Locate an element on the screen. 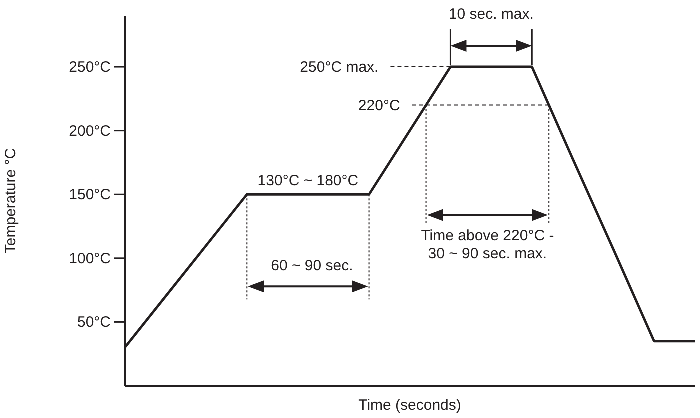  y-tick-label: 150°C is located at coordinates (90, 195).